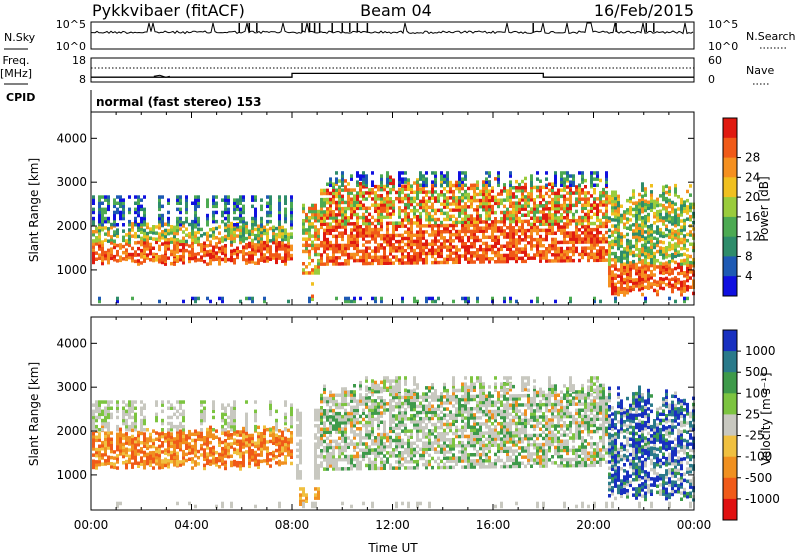 The height and width of the screenshot is (554, 800). I want to click on cpid-text: normal (fast stereo) 153, so click(179, 102).